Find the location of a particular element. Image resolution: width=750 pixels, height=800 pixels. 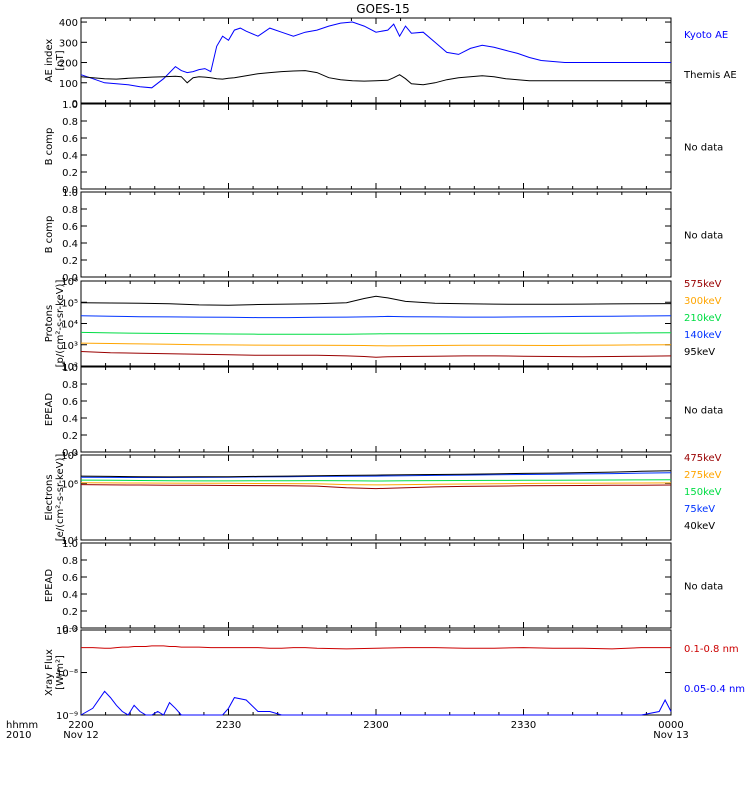

y-tick-label: 10⁸ is located at coordinates (69, 456).